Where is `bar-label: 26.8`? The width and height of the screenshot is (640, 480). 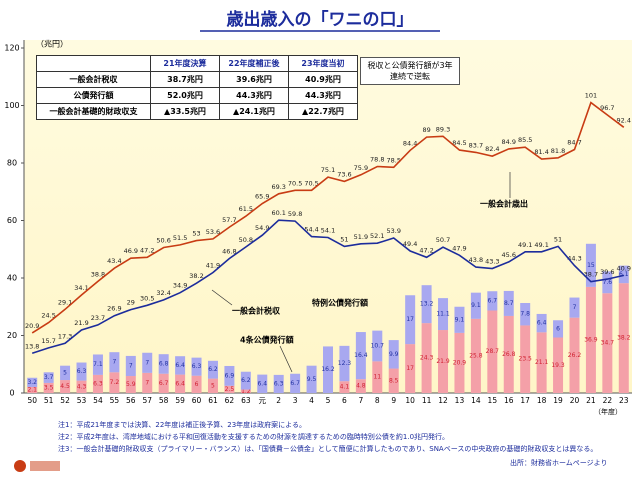
bar-label: 26.8 is located at coordinates (509, 354).